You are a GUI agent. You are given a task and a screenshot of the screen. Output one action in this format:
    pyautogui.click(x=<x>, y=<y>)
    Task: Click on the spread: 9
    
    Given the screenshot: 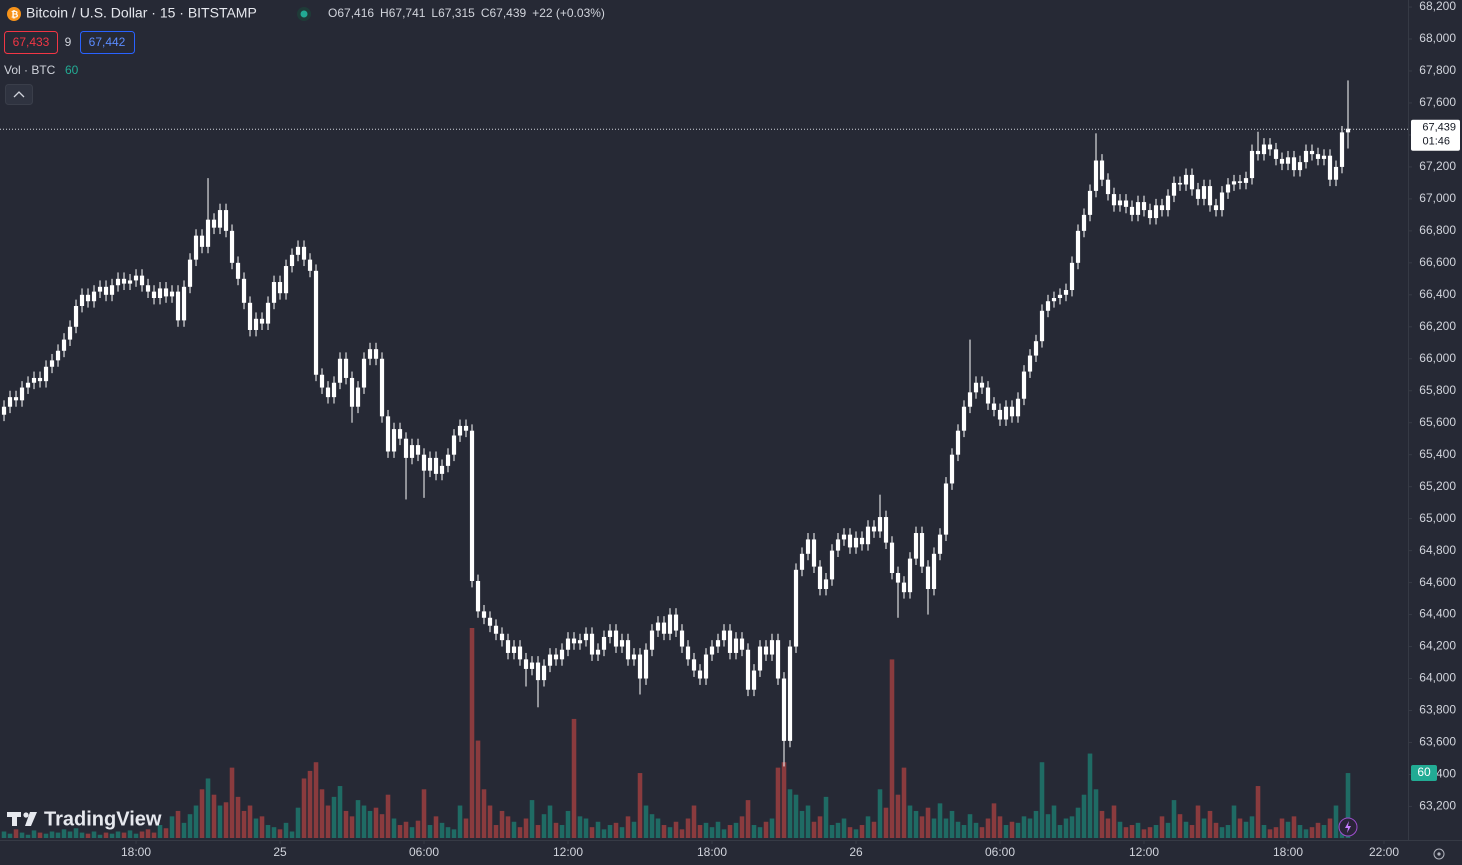 What is the action you would take?
    pyautogui.click(x=68, y=42)
    